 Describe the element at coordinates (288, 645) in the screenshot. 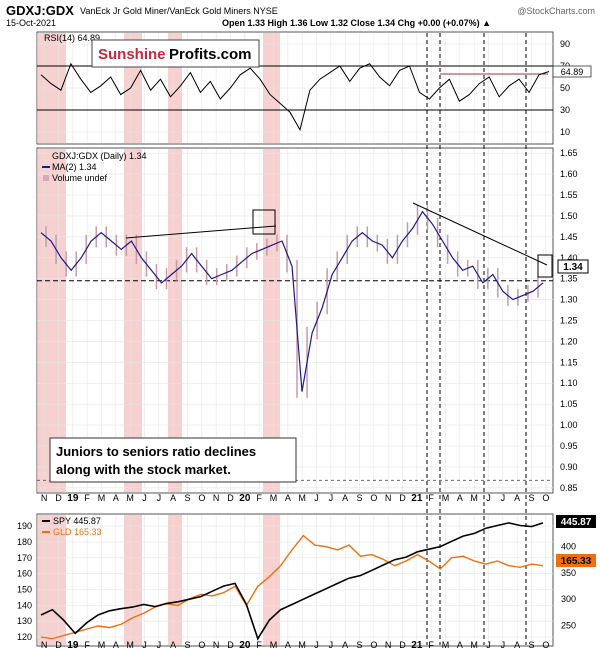

I see `x-tick-label-17-1: A` at that location.